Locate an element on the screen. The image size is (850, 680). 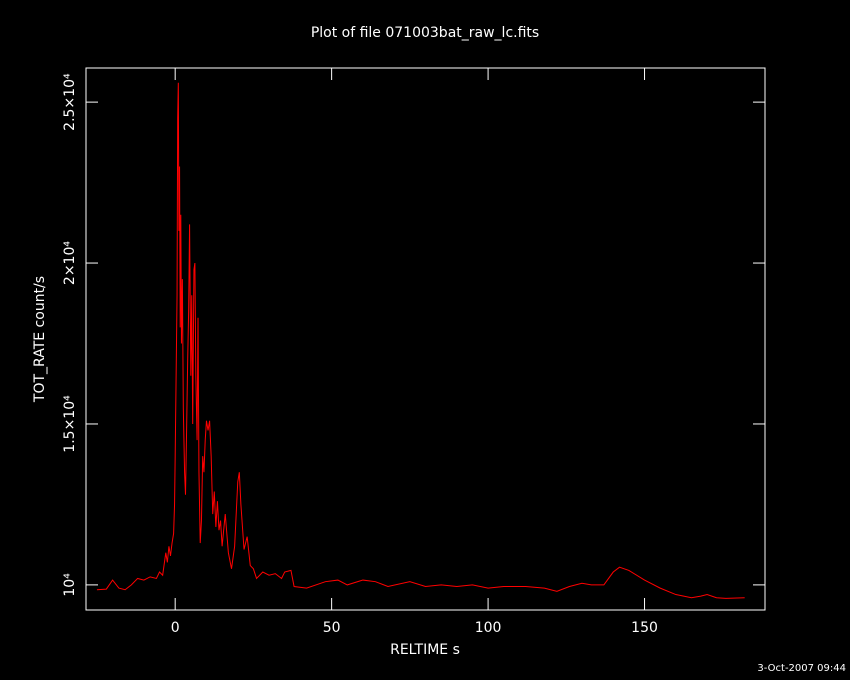
x-axis-label: RELTIME s is located at coordinates (425, 650).